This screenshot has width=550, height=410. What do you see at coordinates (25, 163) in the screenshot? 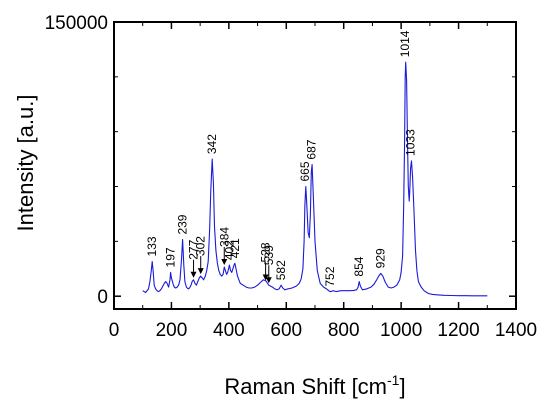
I see `y-axis-title: Intensity [a.u.]` at bounding box center [25, 163].